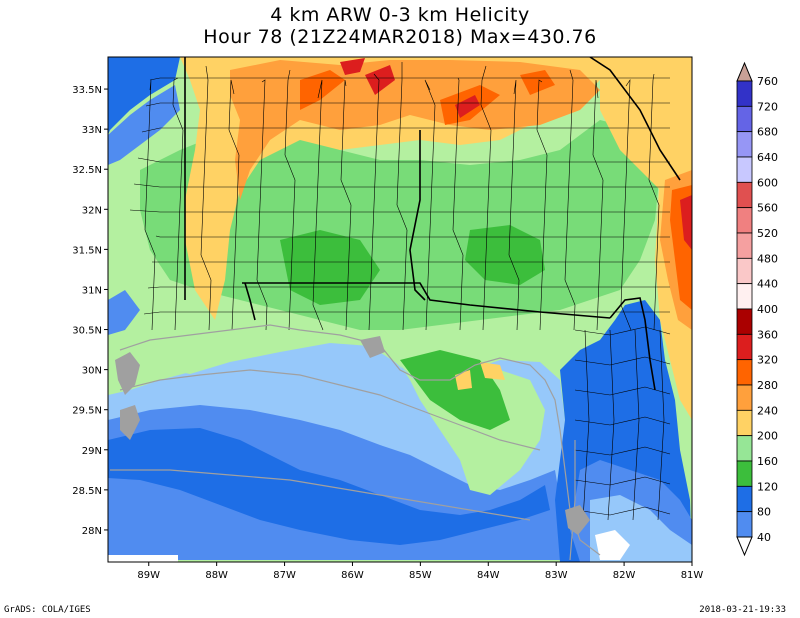  Describe the element at coordinates (635, 119) in the screenshot. I see `ga-sc-border` at that location.